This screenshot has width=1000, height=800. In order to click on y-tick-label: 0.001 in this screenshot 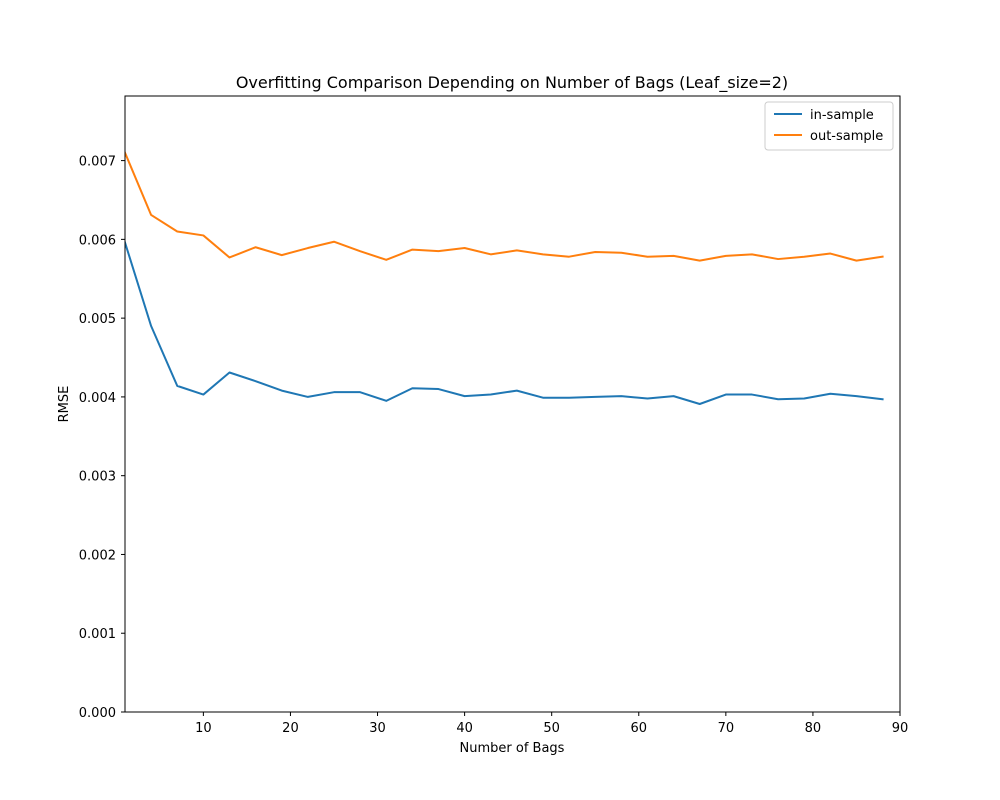, I will do `click(97, 634)`.